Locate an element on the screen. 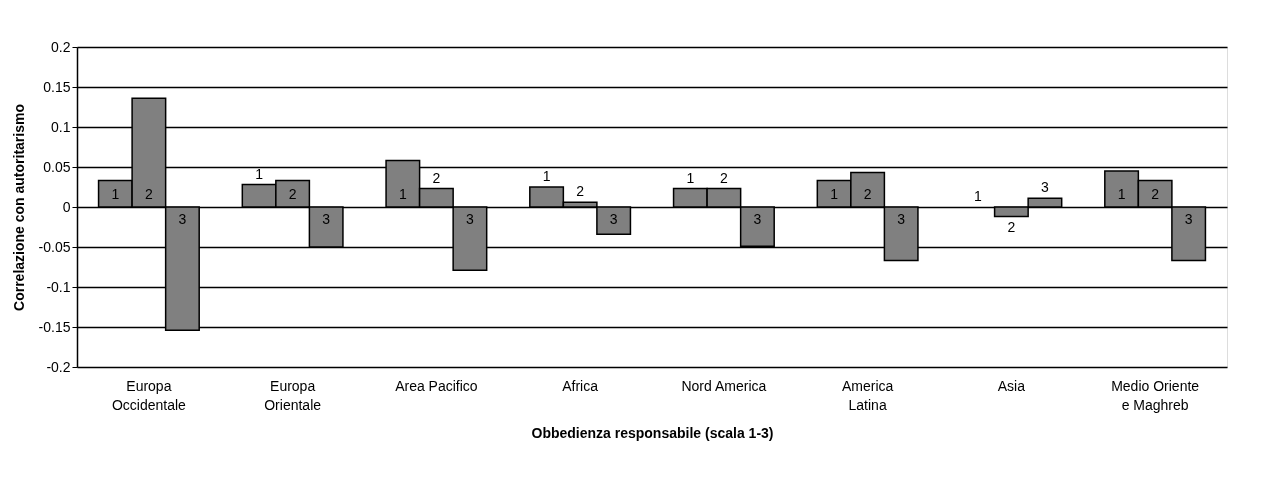 The image size is (1261, 497). y-tick-label: 0.2 is located at coordinates (61, 46).